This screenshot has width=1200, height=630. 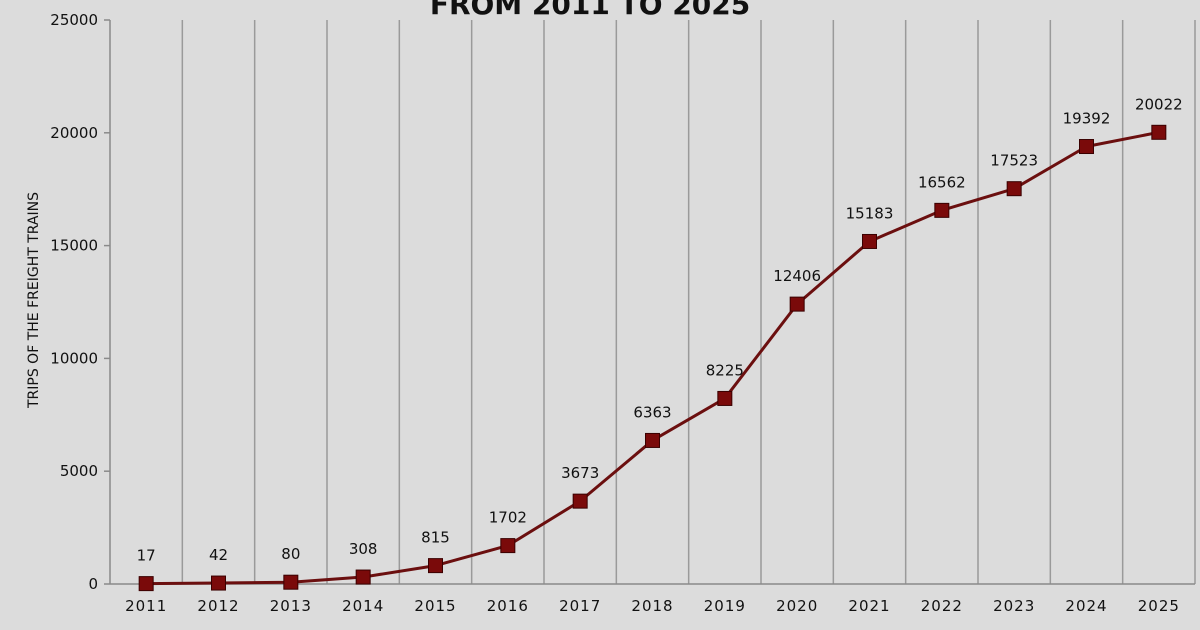 I want to click on data-label: 15183, so click(x=870, y=213).